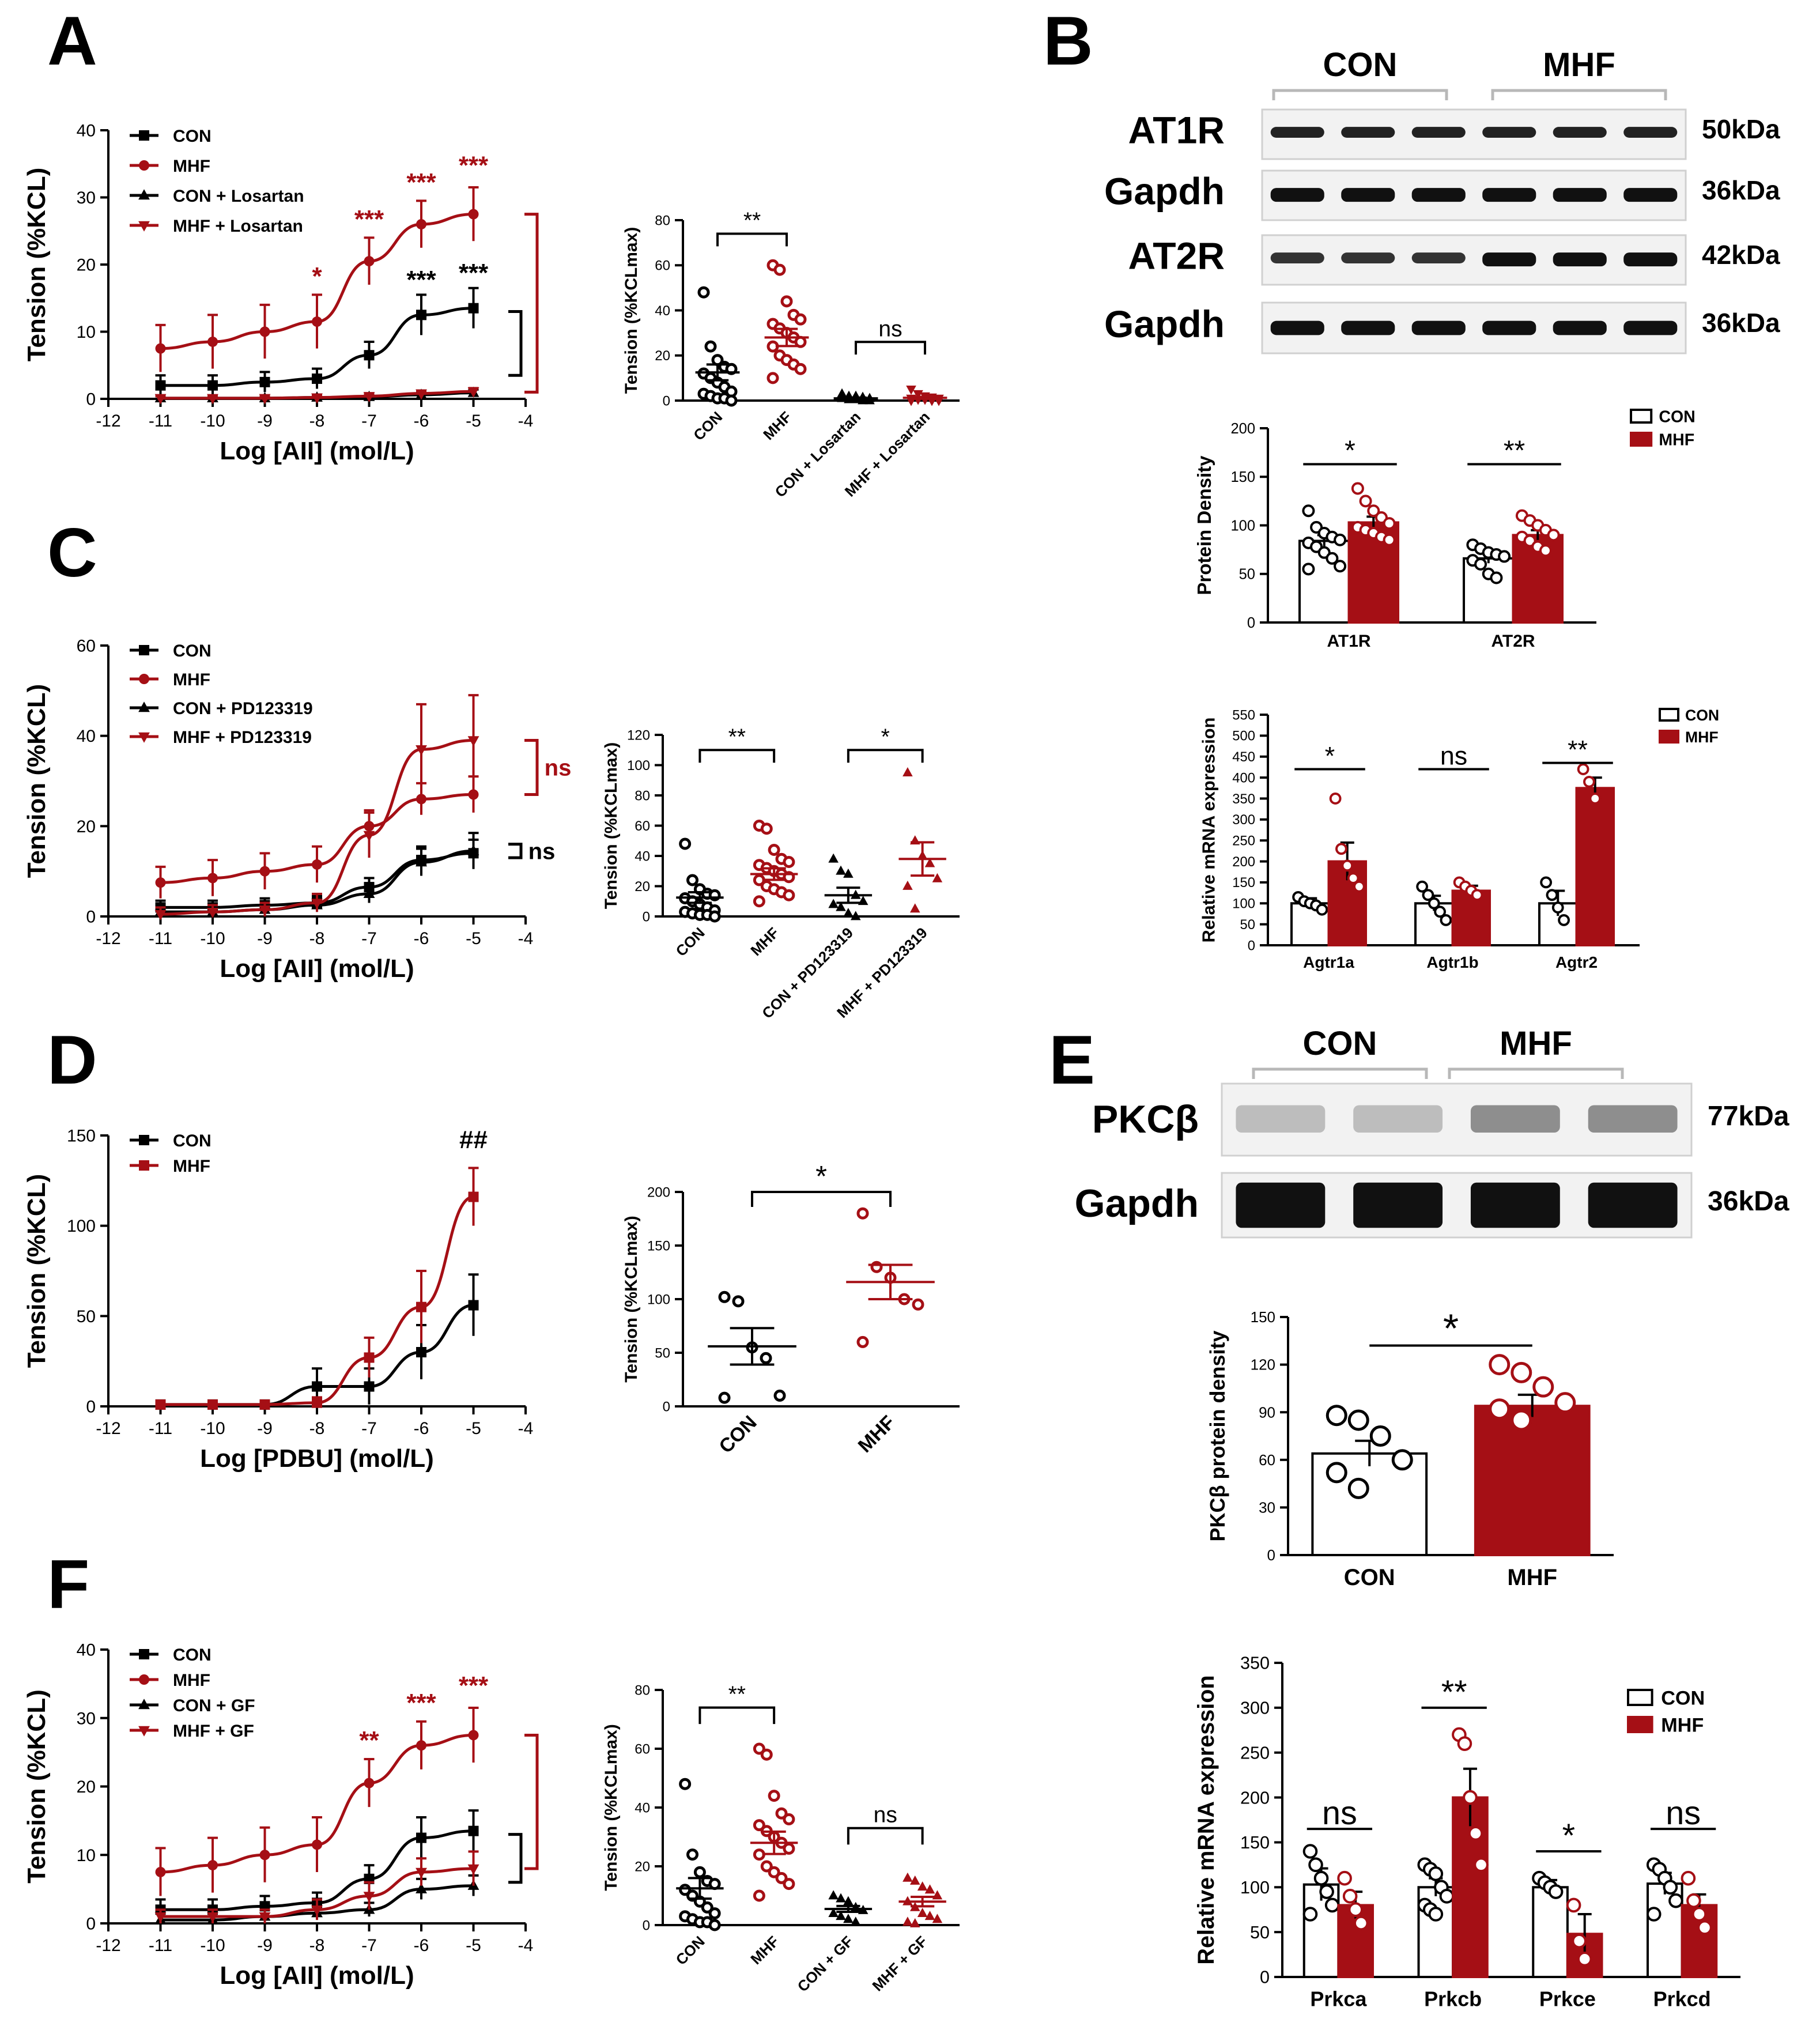 The width and height of the screenshot is (1820, 2030). What do you see at coordinates (1702, 715) in the screenshot?
I see `legend-label: CON` at bounding box center [1702, 715].